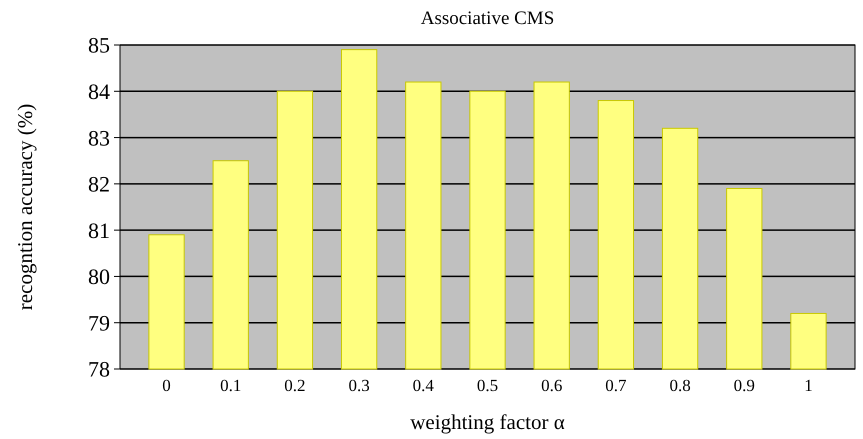  I want to click on y-tick-label: 78, so click(99, 369).